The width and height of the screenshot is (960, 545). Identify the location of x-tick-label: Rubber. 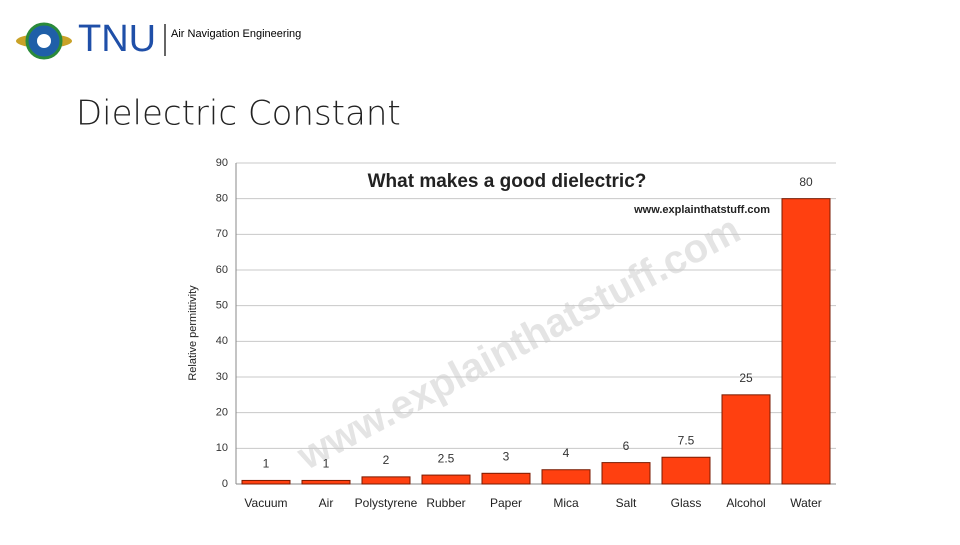
(445, 503).